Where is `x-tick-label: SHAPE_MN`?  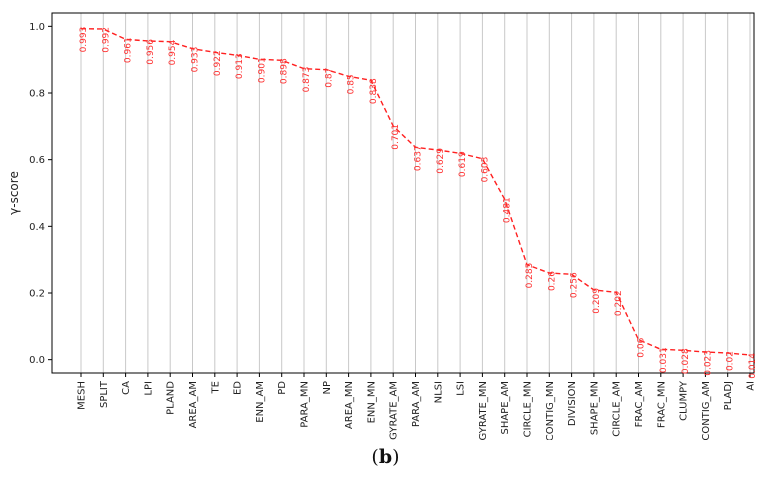
x-tick-label: SHAPE_MN is located at coordinates (594, 408).